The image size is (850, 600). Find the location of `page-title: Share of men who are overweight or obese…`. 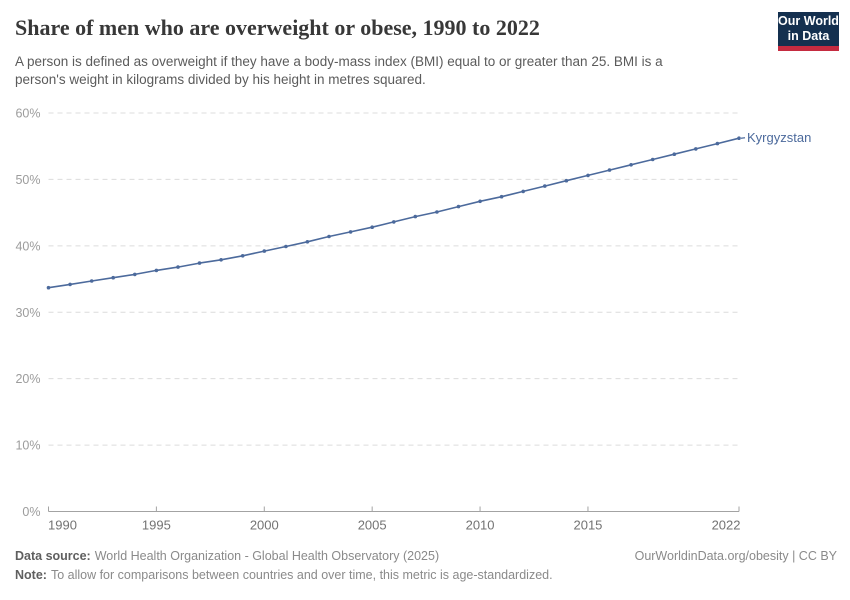

page-title: Share of men who are overweight or obese… is located at coordinates (277, 27).